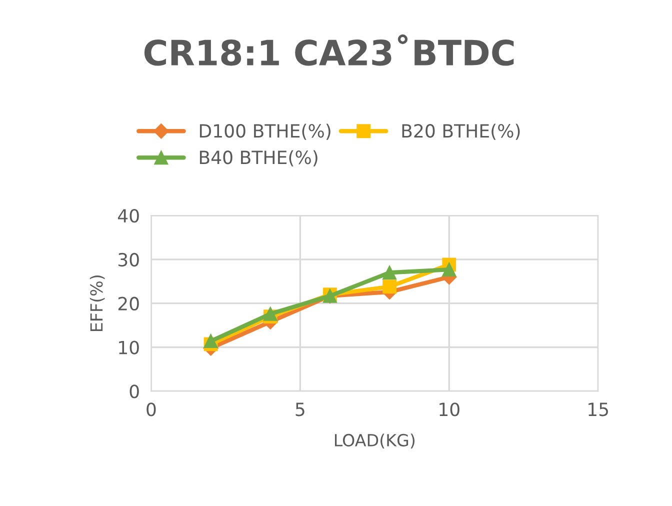 Image resolution: width=672 pixels, height=506 pixels. What do you see at coordinates (329, 50) in the screenshot?
I see `chart-title: CR18:1 CA23˚BTDC` at bounding box center [329, 50].